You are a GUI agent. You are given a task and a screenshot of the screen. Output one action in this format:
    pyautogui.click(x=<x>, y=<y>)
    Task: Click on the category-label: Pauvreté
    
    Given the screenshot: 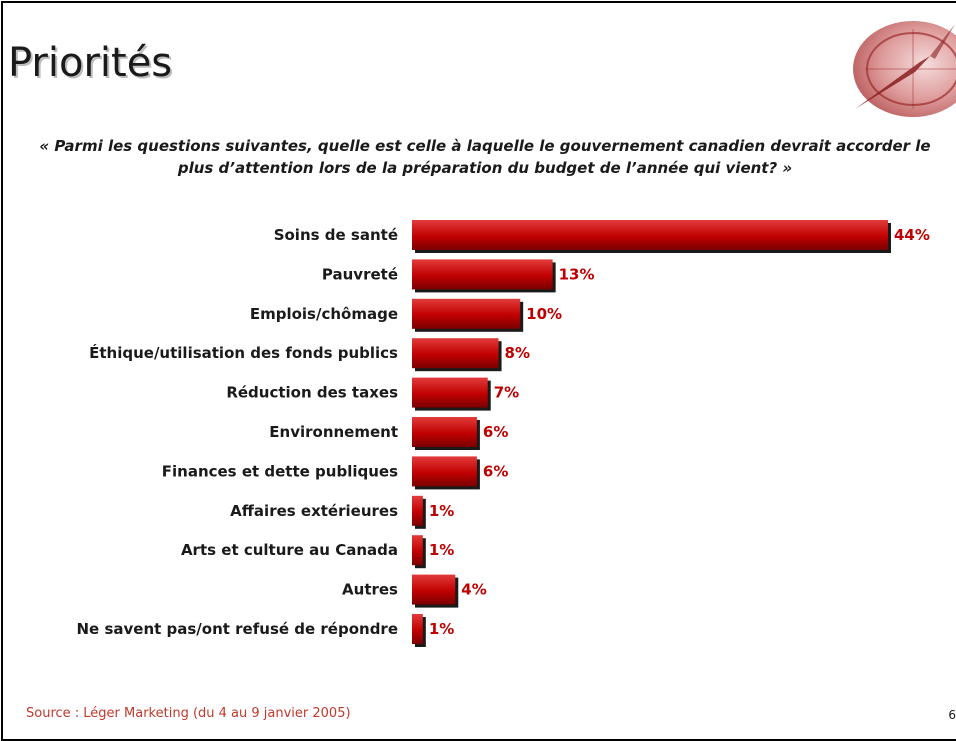 What is the action you would take?
    pyautogui.click(x=360, y=274)
    